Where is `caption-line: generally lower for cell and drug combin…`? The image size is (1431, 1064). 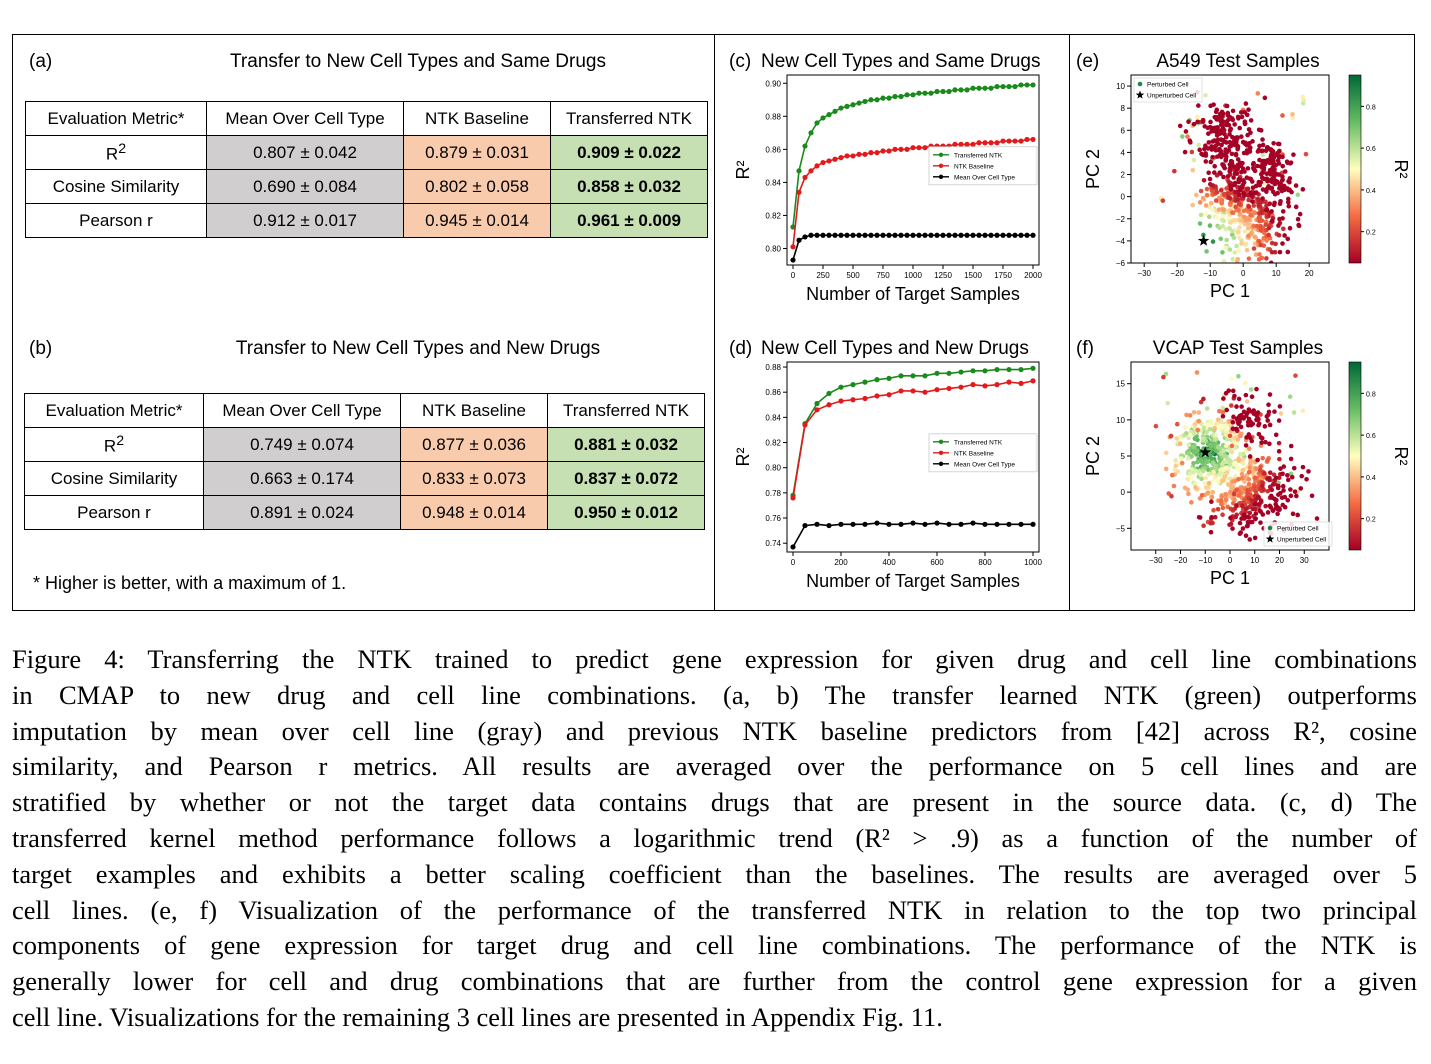
caption-line: generally lower for cell and drug combin… is located at coordinates (714, 981).